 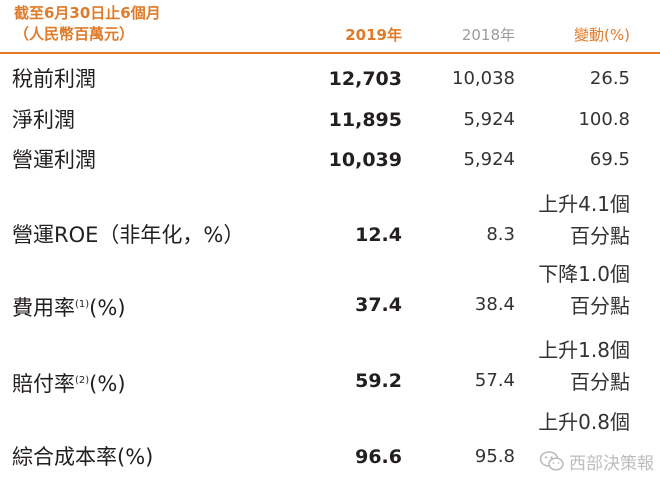 What do you see at coordinates (378, 235) in the screenshot?
I see `value-2019: 12.4` at bounding box center [378, 235].